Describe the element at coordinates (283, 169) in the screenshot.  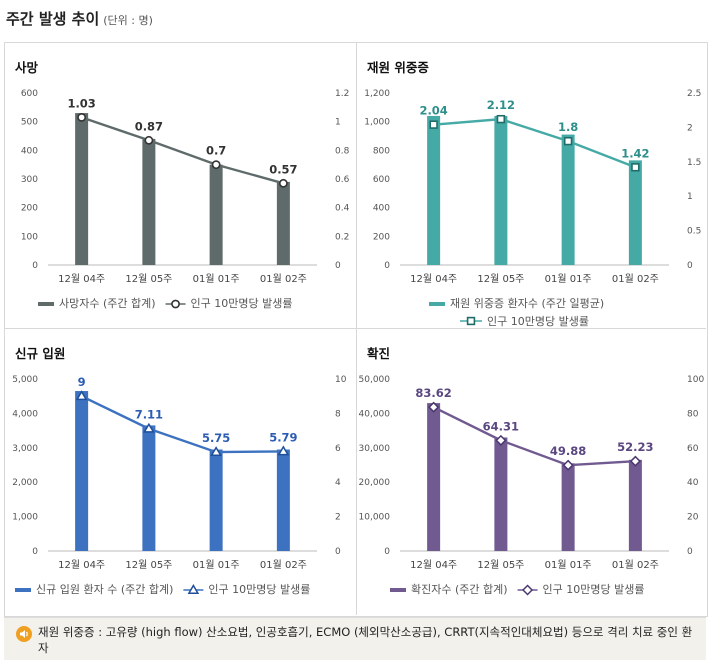
I see `data-label: 0.57` at that location.